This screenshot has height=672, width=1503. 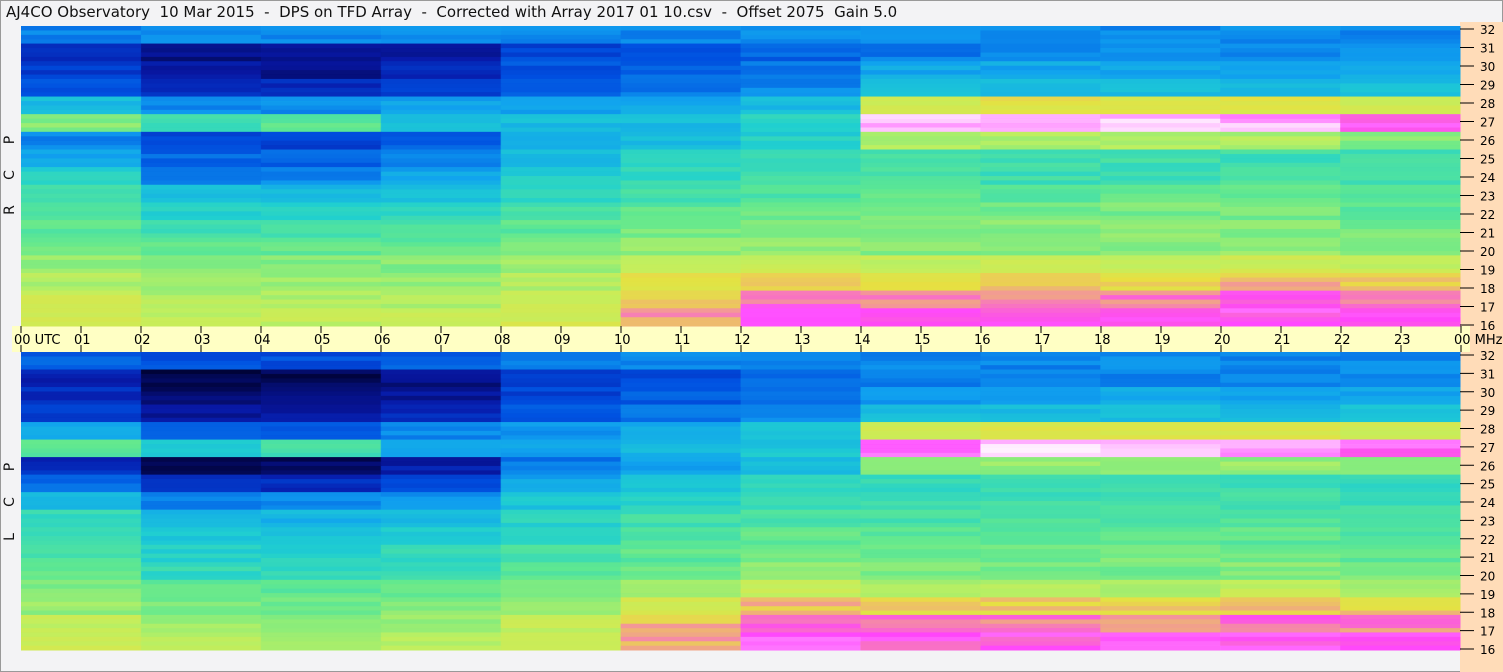 I want to click on frequency-tick-label: 18, so click(x=1487, y=613).